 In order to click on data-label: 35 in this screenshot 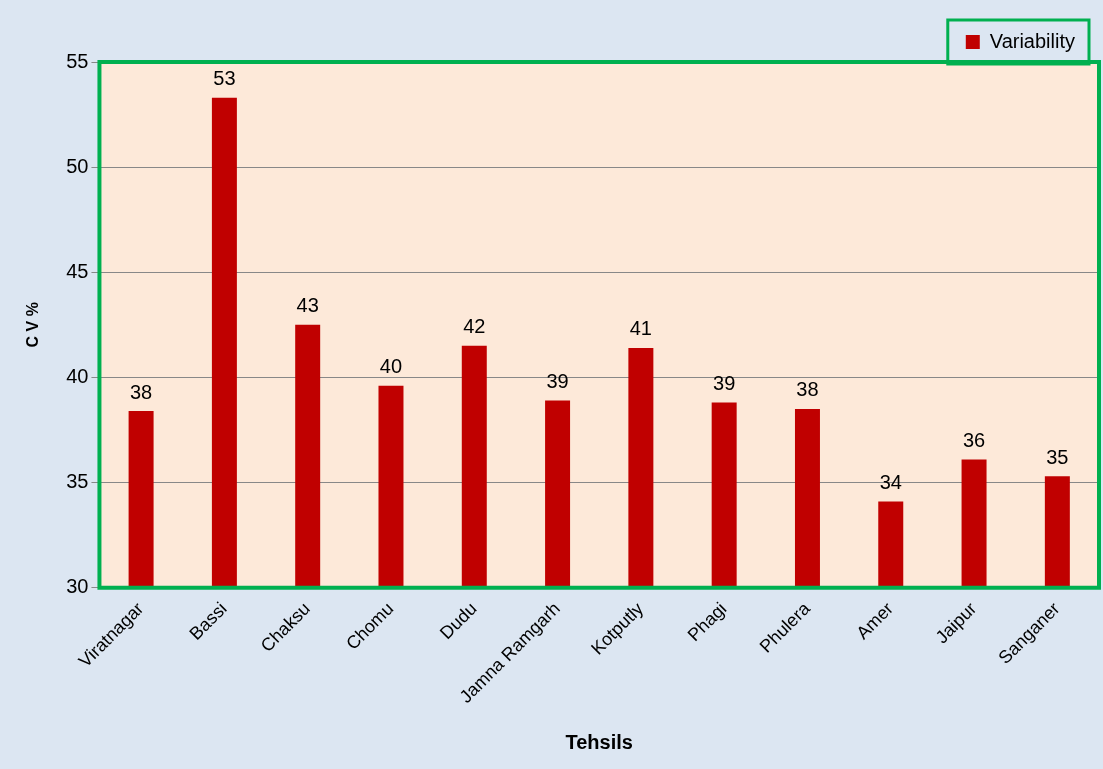, I will do `click(1057, 456)`.